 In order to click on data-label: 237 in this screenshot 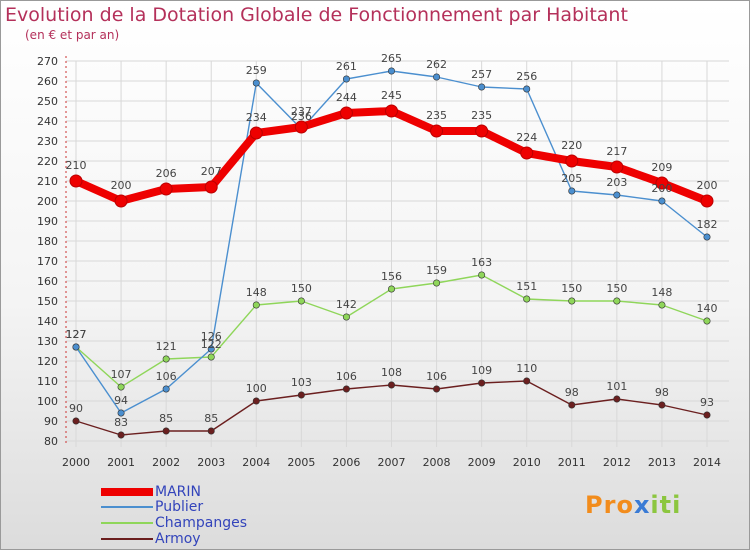, I will do `click(301, 111)`.